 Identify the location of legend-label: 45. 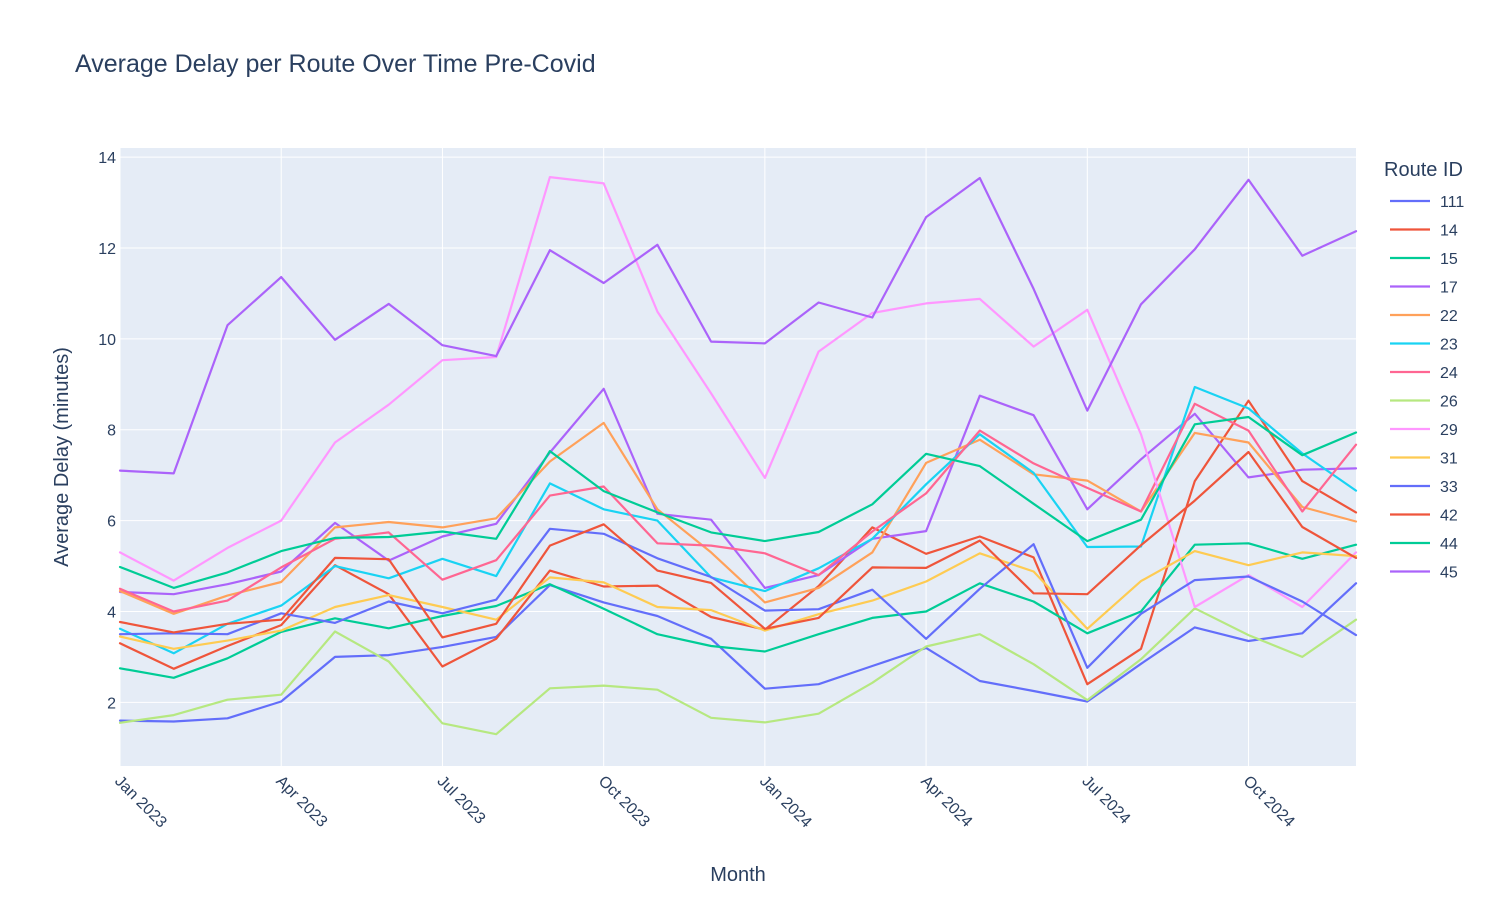
(1449, 573).